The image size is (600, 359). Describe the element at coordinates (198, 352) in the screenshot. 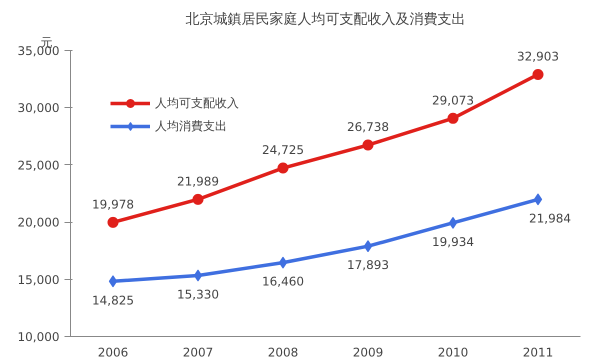

I see `x-tick-label: 2007` at that location.